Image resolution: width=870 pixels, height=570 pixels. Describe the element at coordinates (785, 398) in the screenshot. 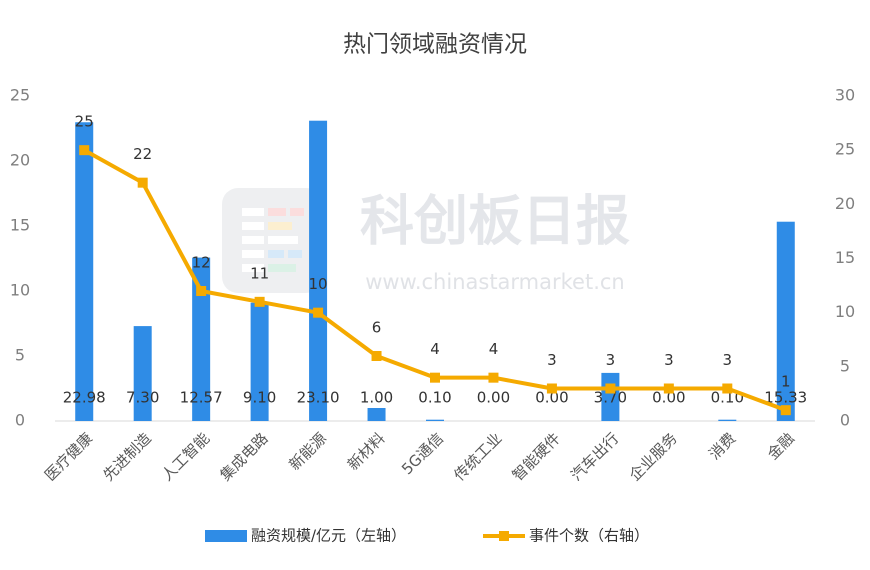

I see `bar-value-label: 15.33` at that location.